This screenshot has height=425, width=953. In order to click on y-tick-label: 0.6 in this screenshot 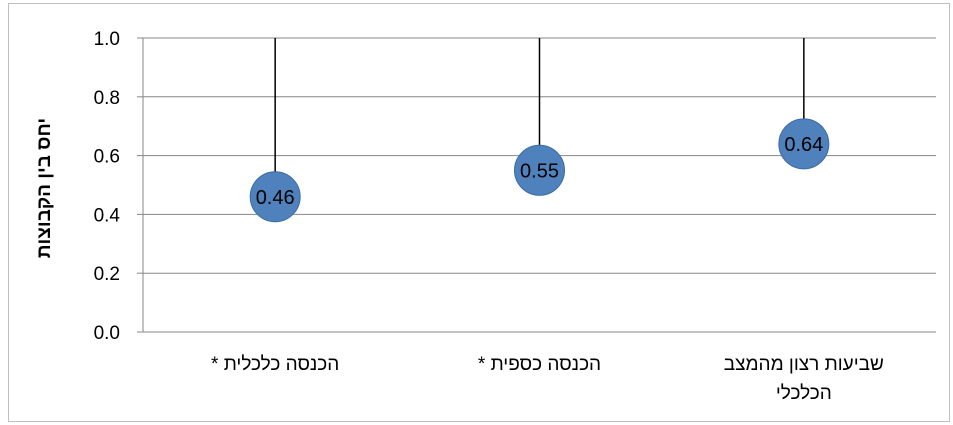, I will do `click(107, 157)`.